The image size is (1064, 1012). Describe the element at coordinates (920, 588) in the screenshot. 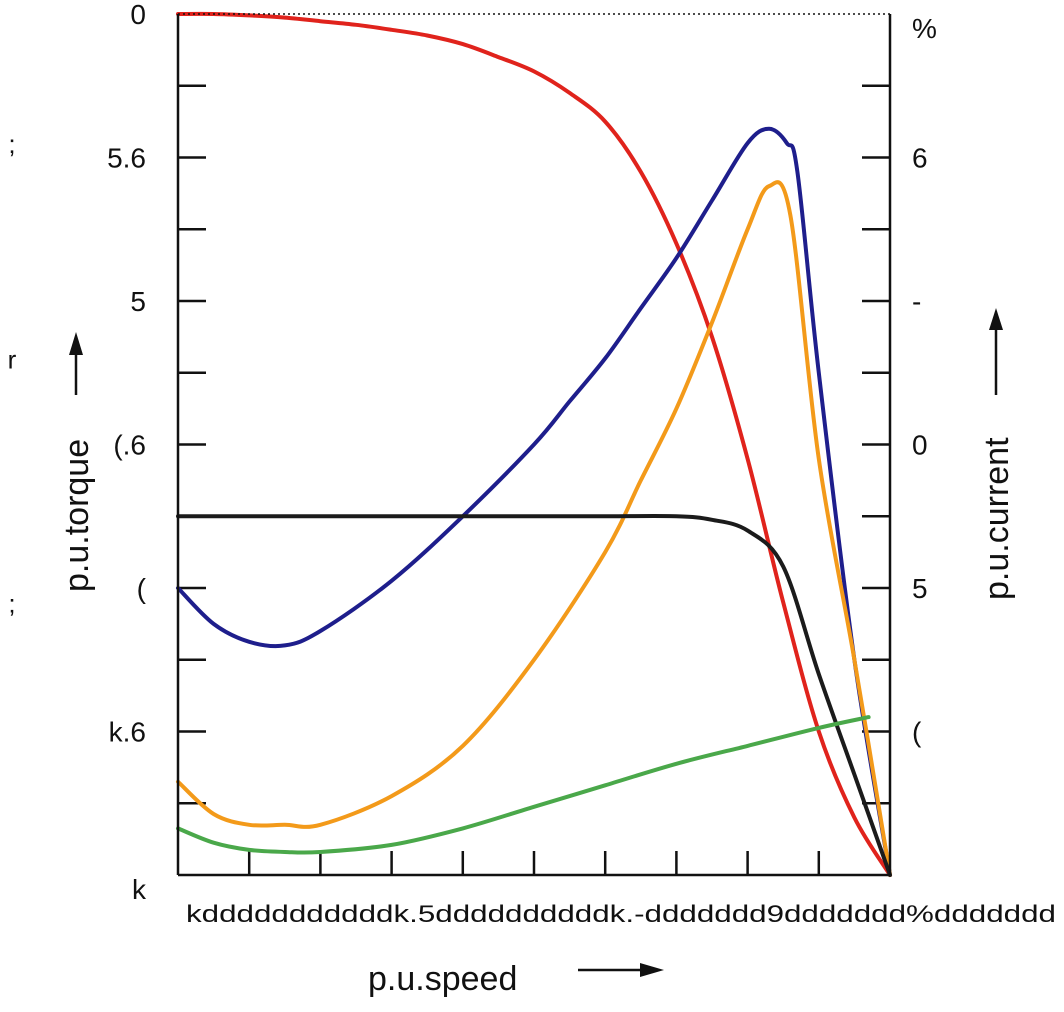

I see `right-tick-label: 5` at that location.